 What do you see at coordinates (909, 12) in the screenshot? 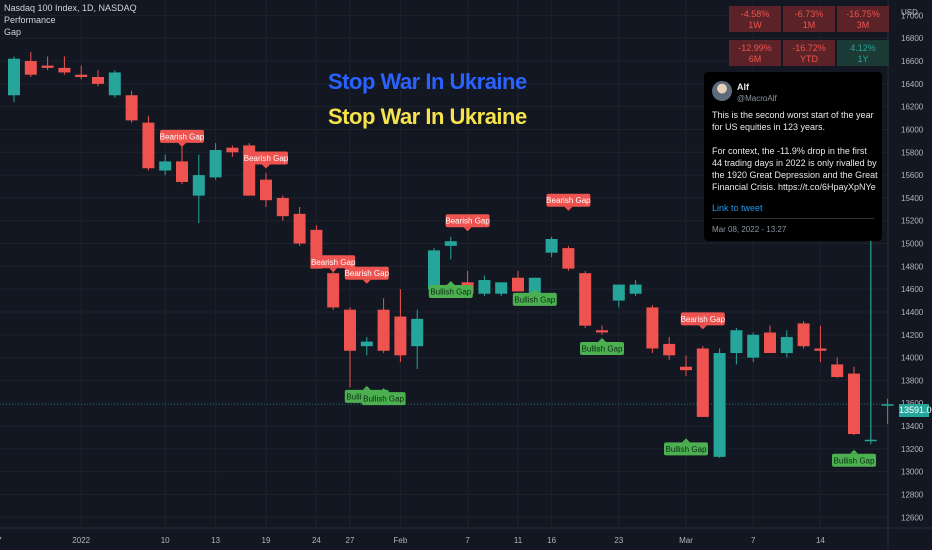
I see `currency-label: USD` at bounding box center [909, 12].